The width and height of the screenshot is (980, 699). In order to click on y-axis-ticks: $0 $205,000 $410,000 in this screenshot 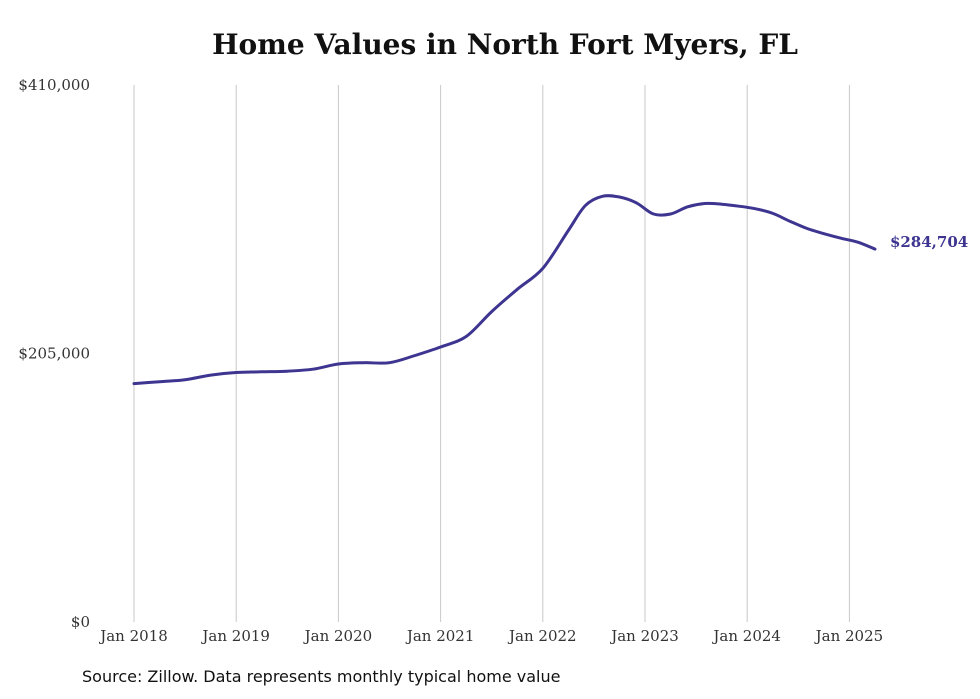, I will do `click(54, 353)`.